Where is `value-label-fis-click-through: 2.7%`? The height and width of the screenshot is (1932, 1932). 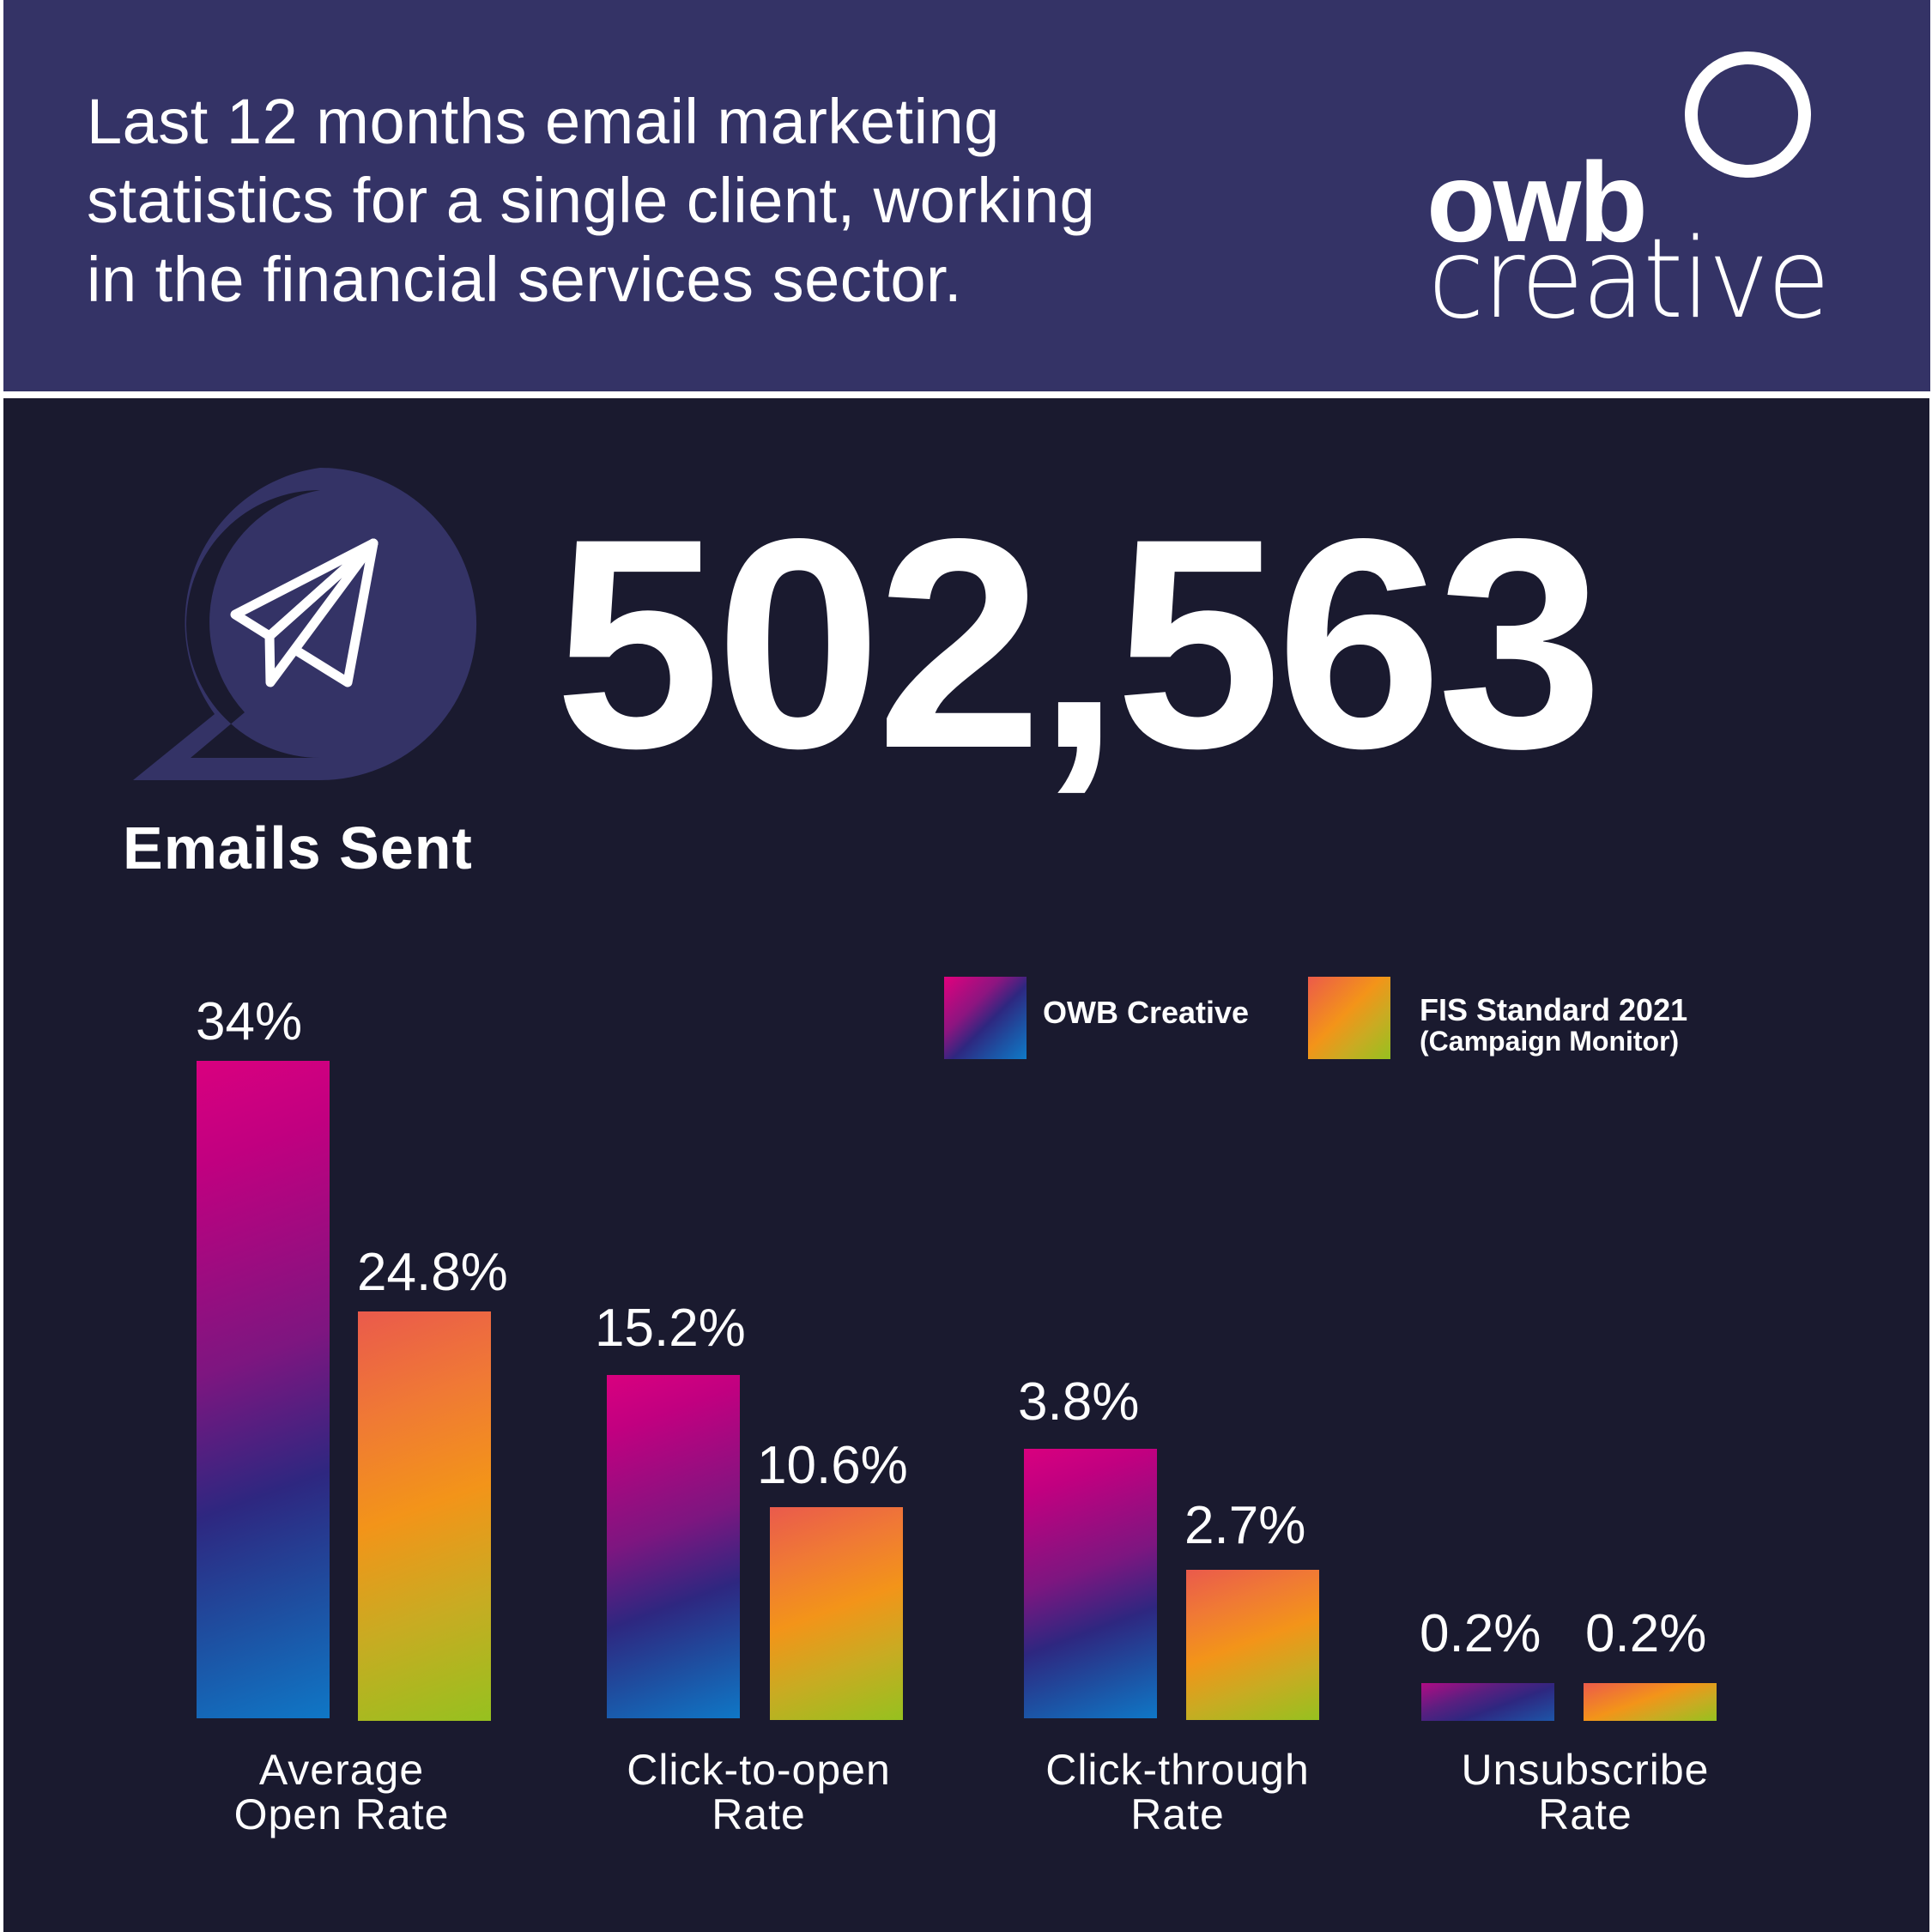
value-label-fis-click-through: 2.7% is located at coordinates (1245, 1526).